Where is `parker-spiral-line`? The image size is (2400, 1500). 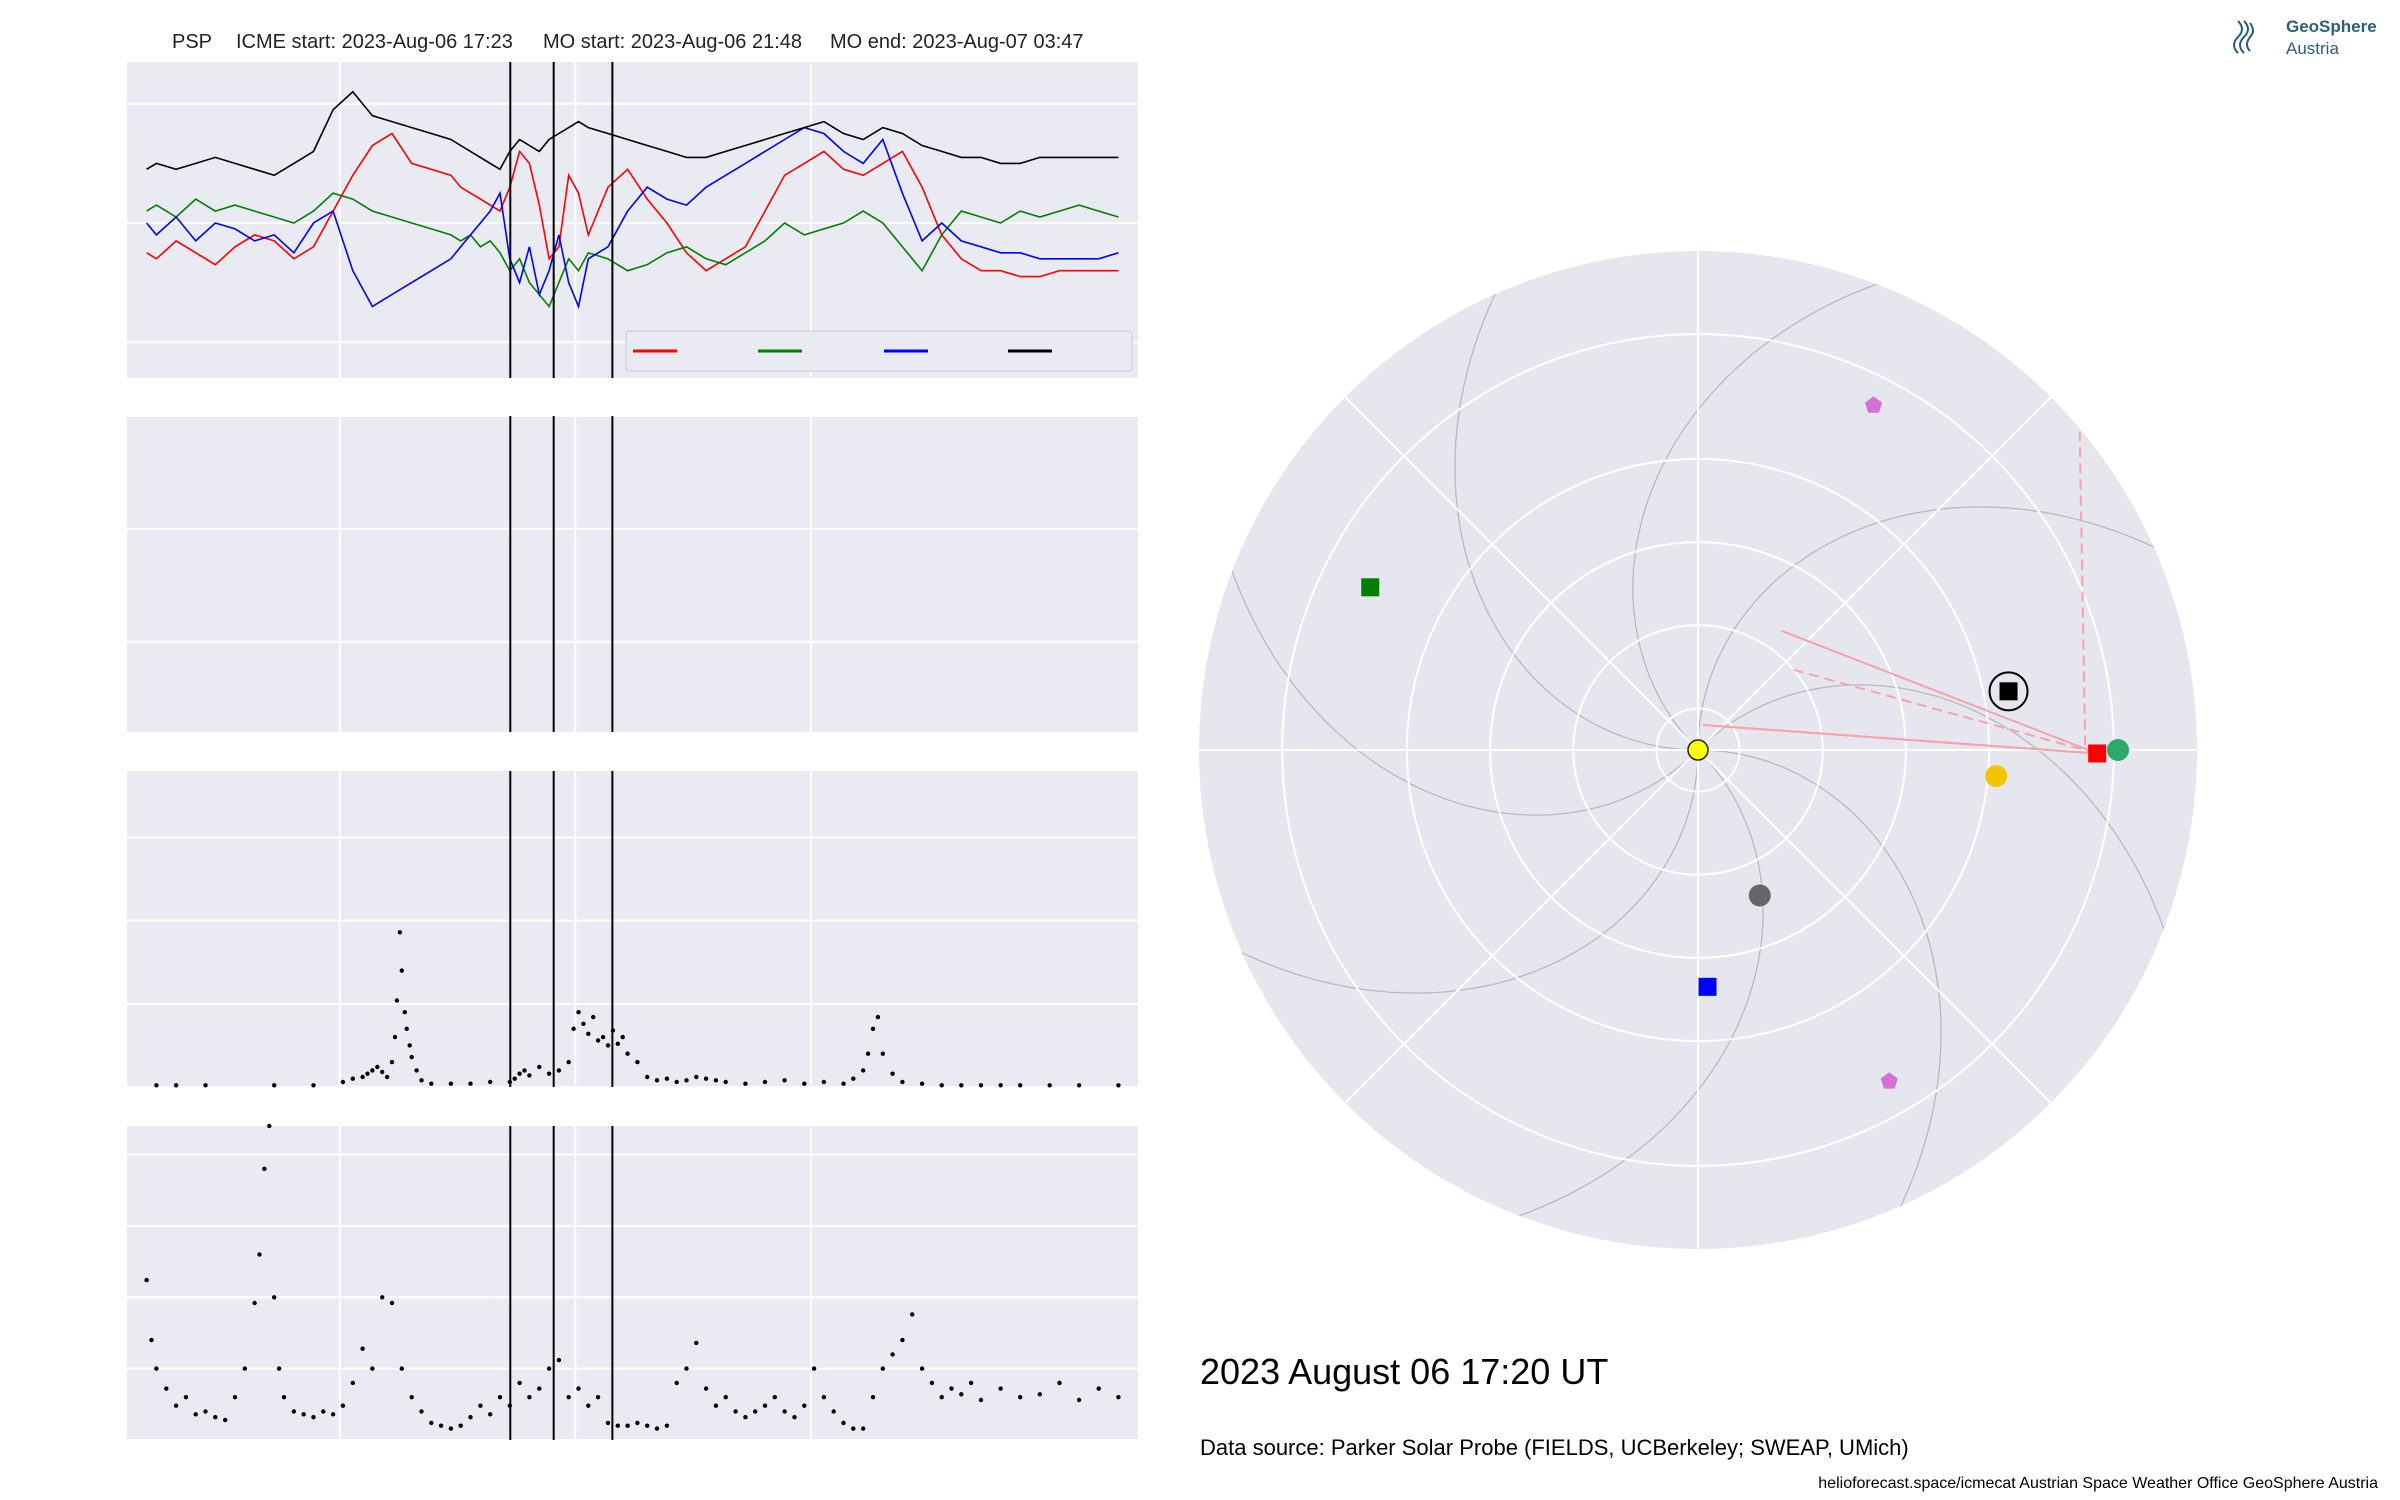 parker-spiral-line is located at coordinates (1943, 628).